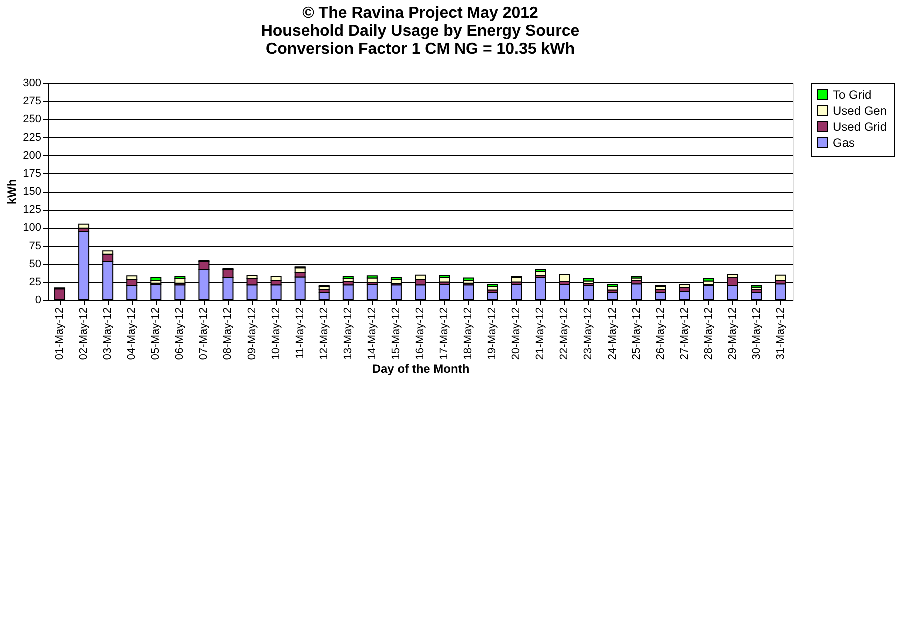 This screenshot has height=623, width=911. What do you see at coordinates (32, 156) in the screenshot?
I see `y-tick-label: 200` at bounding box center [32, 156].